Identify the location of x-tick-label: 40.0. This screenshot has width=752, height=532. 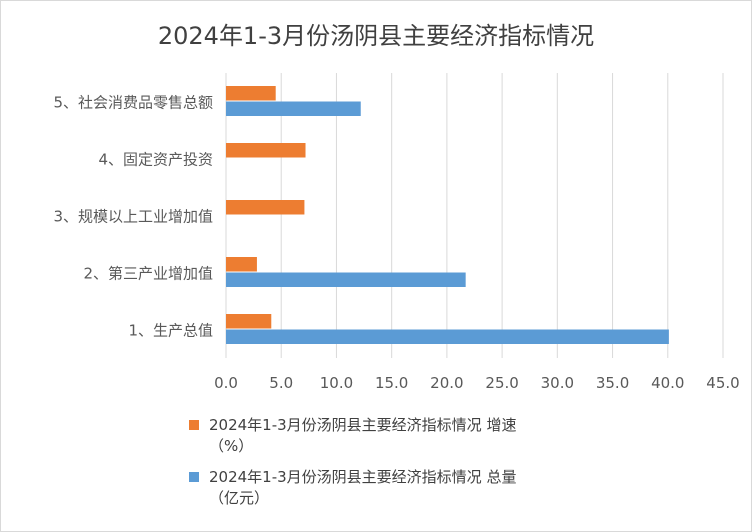
(667, 383).